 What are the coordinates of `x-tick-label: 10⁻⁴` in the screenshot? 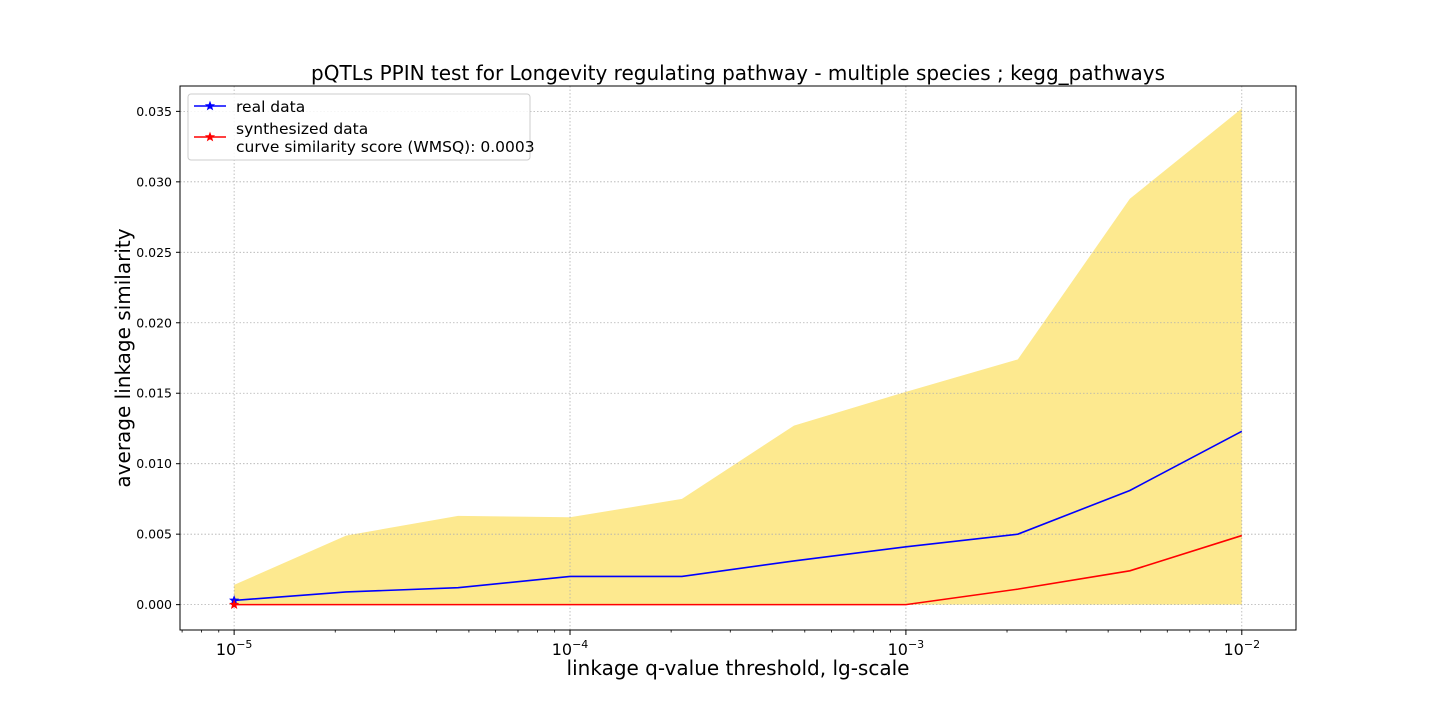 It's located at (570, 648).